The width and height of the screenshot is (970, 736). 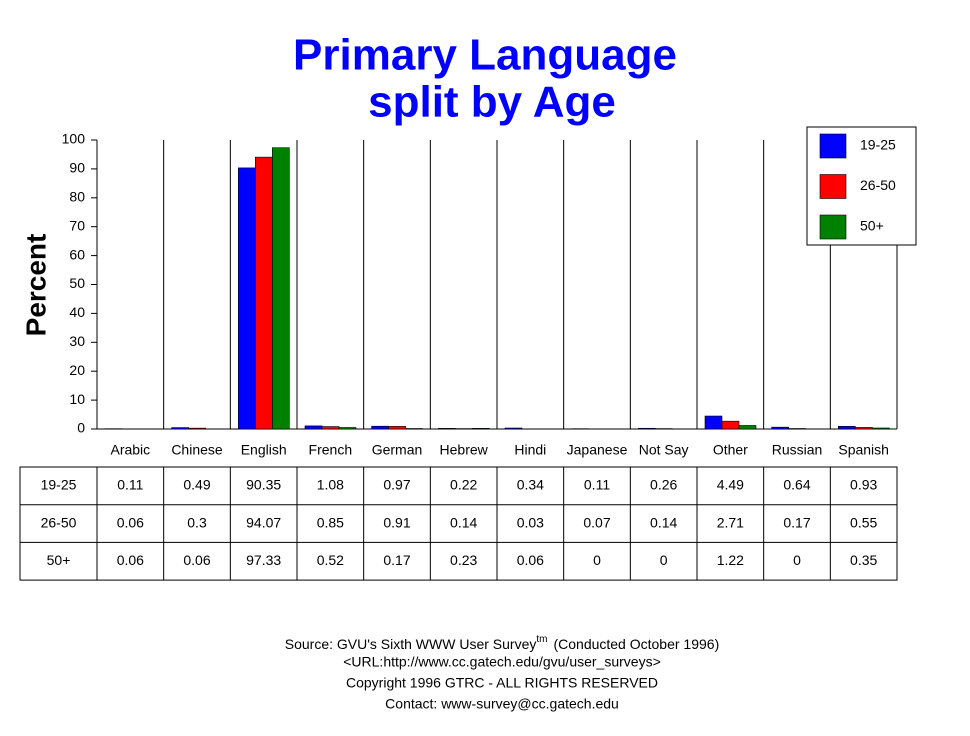 I want to click on table-cell: 0.26, so click(x=663, y=485).